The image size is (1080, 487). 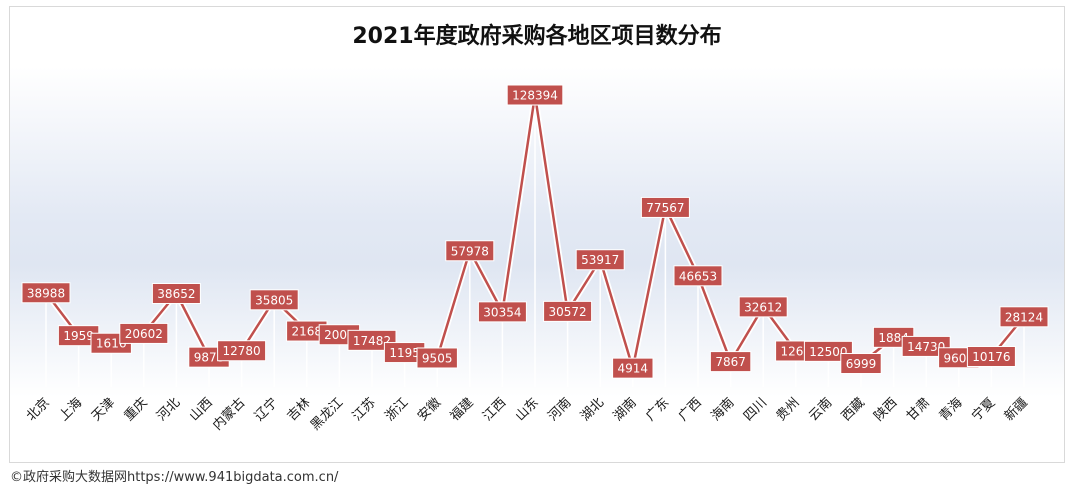 I want to click on data-label: 53917, so click(x=600, y=260).